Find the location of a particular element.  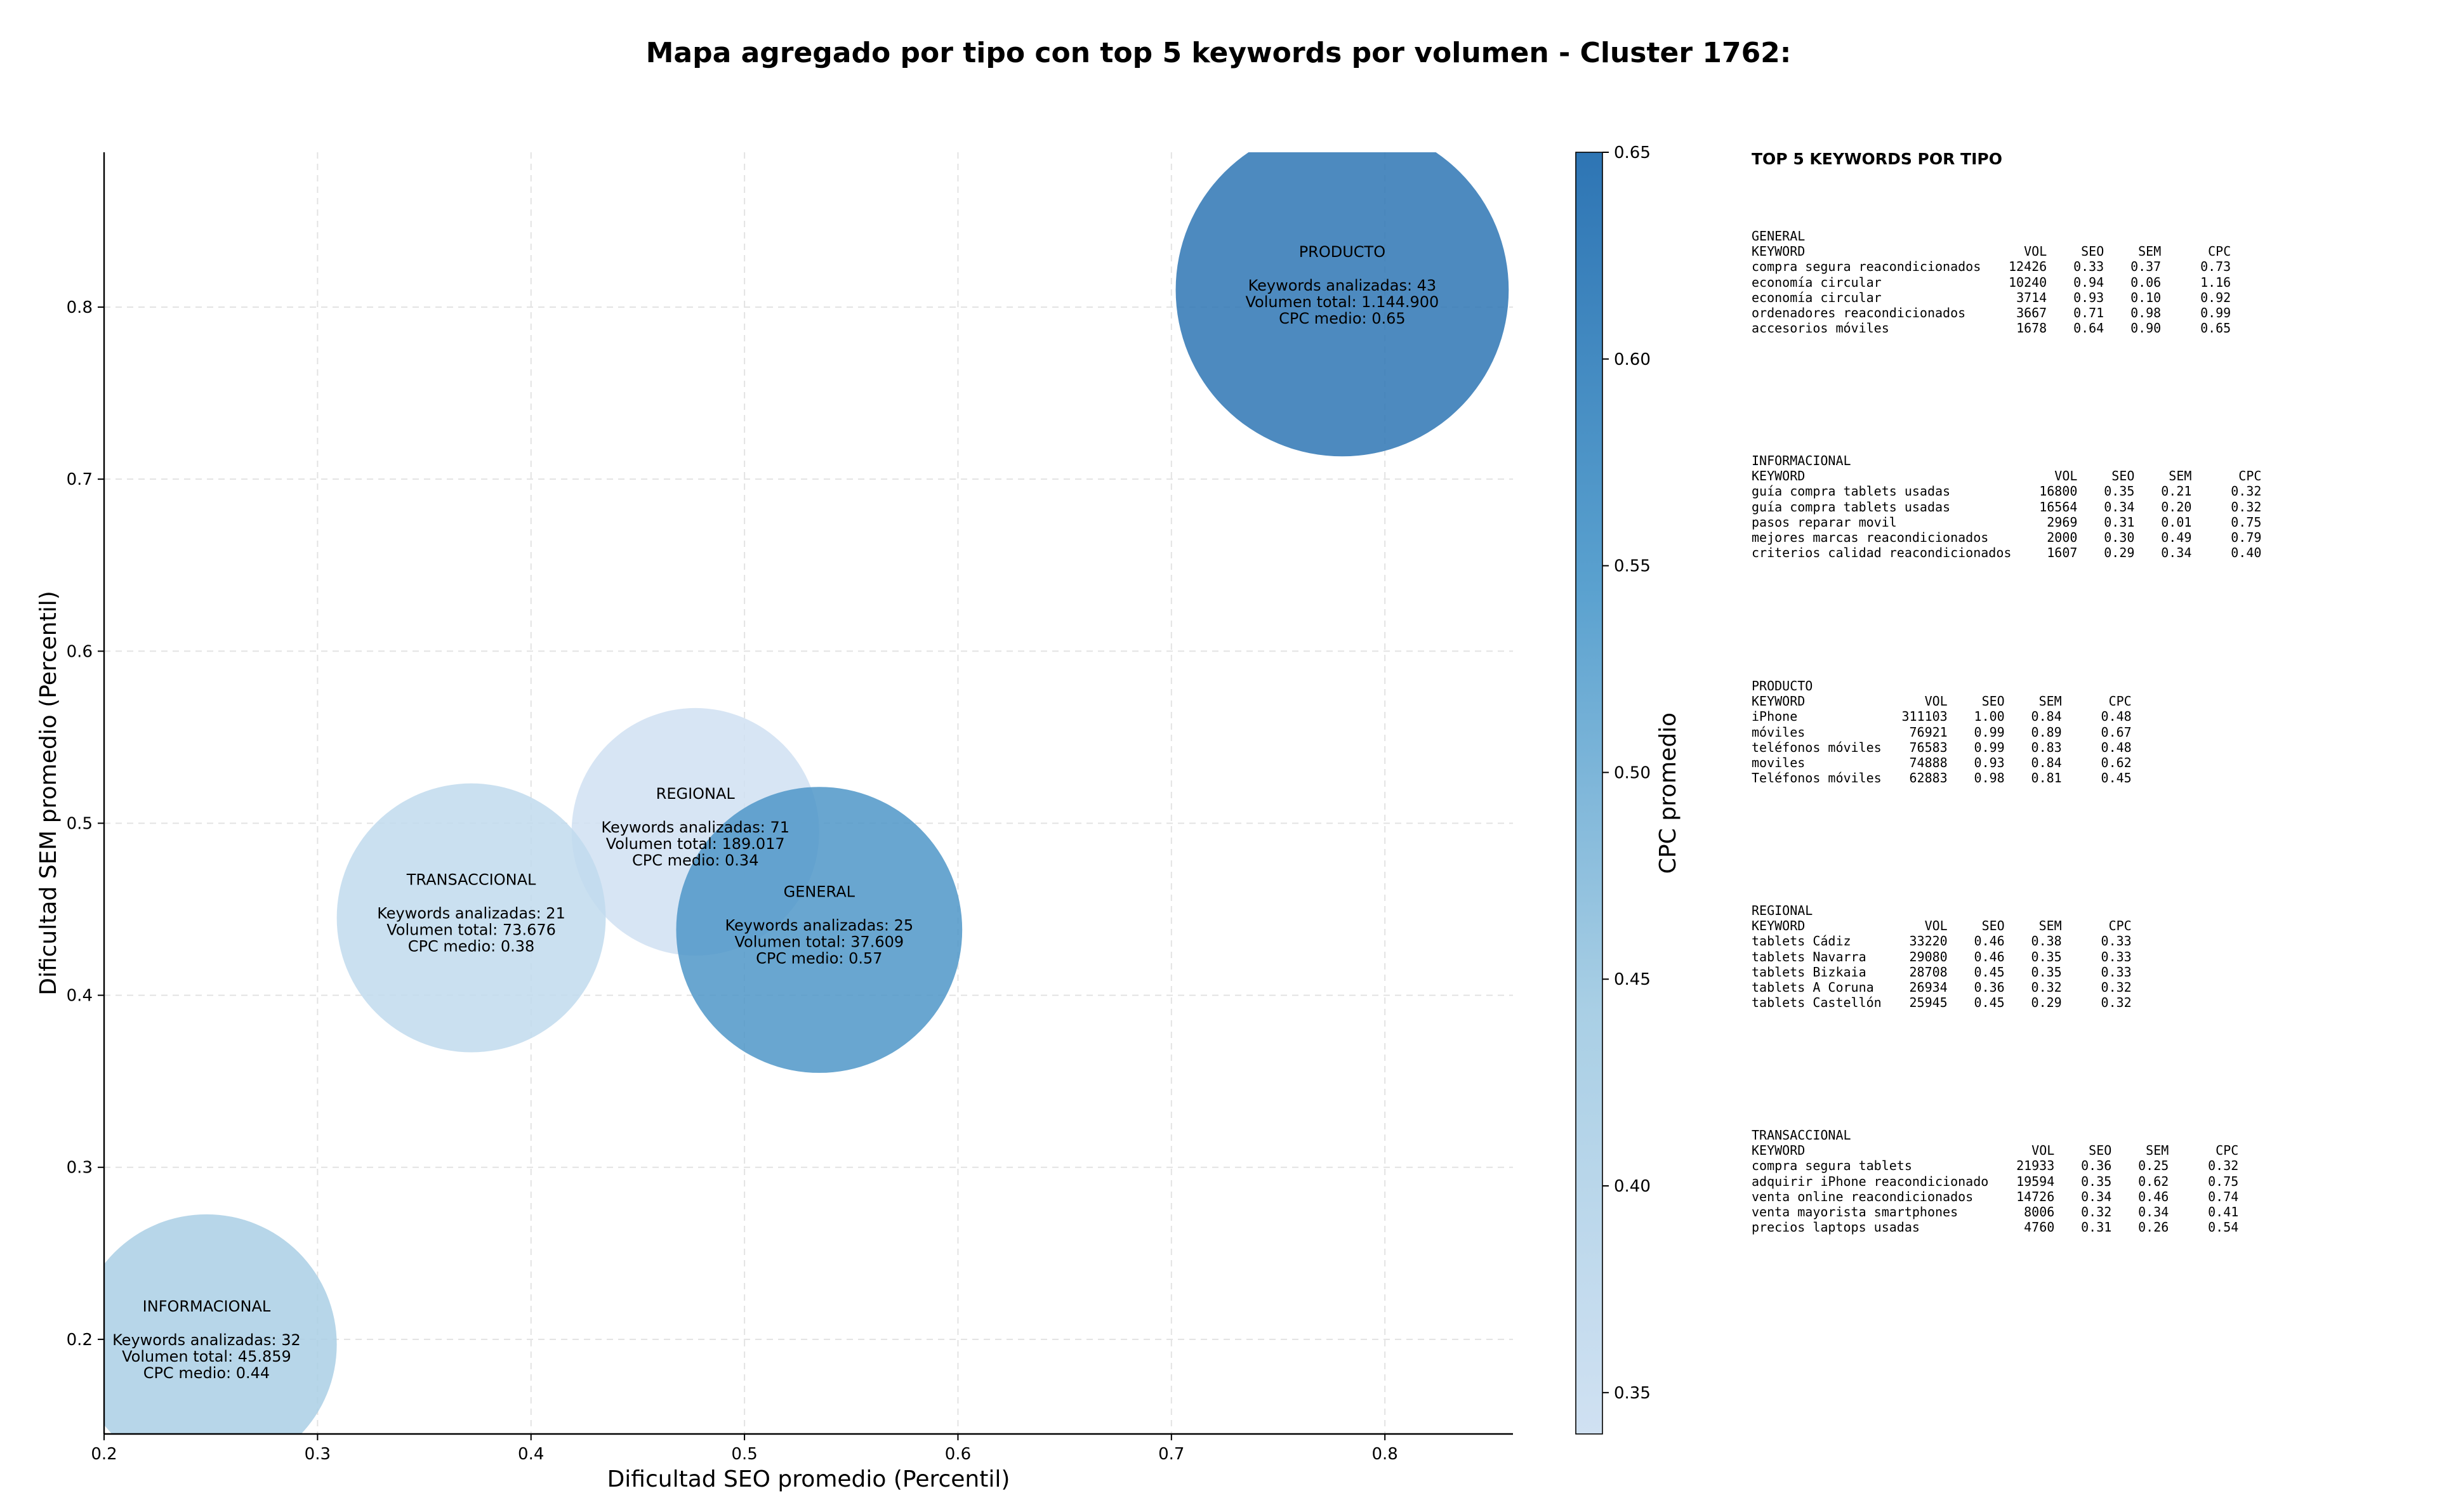

bubble-cpc: CPC medio: 0.44 is located at coordinates (206, 1373).